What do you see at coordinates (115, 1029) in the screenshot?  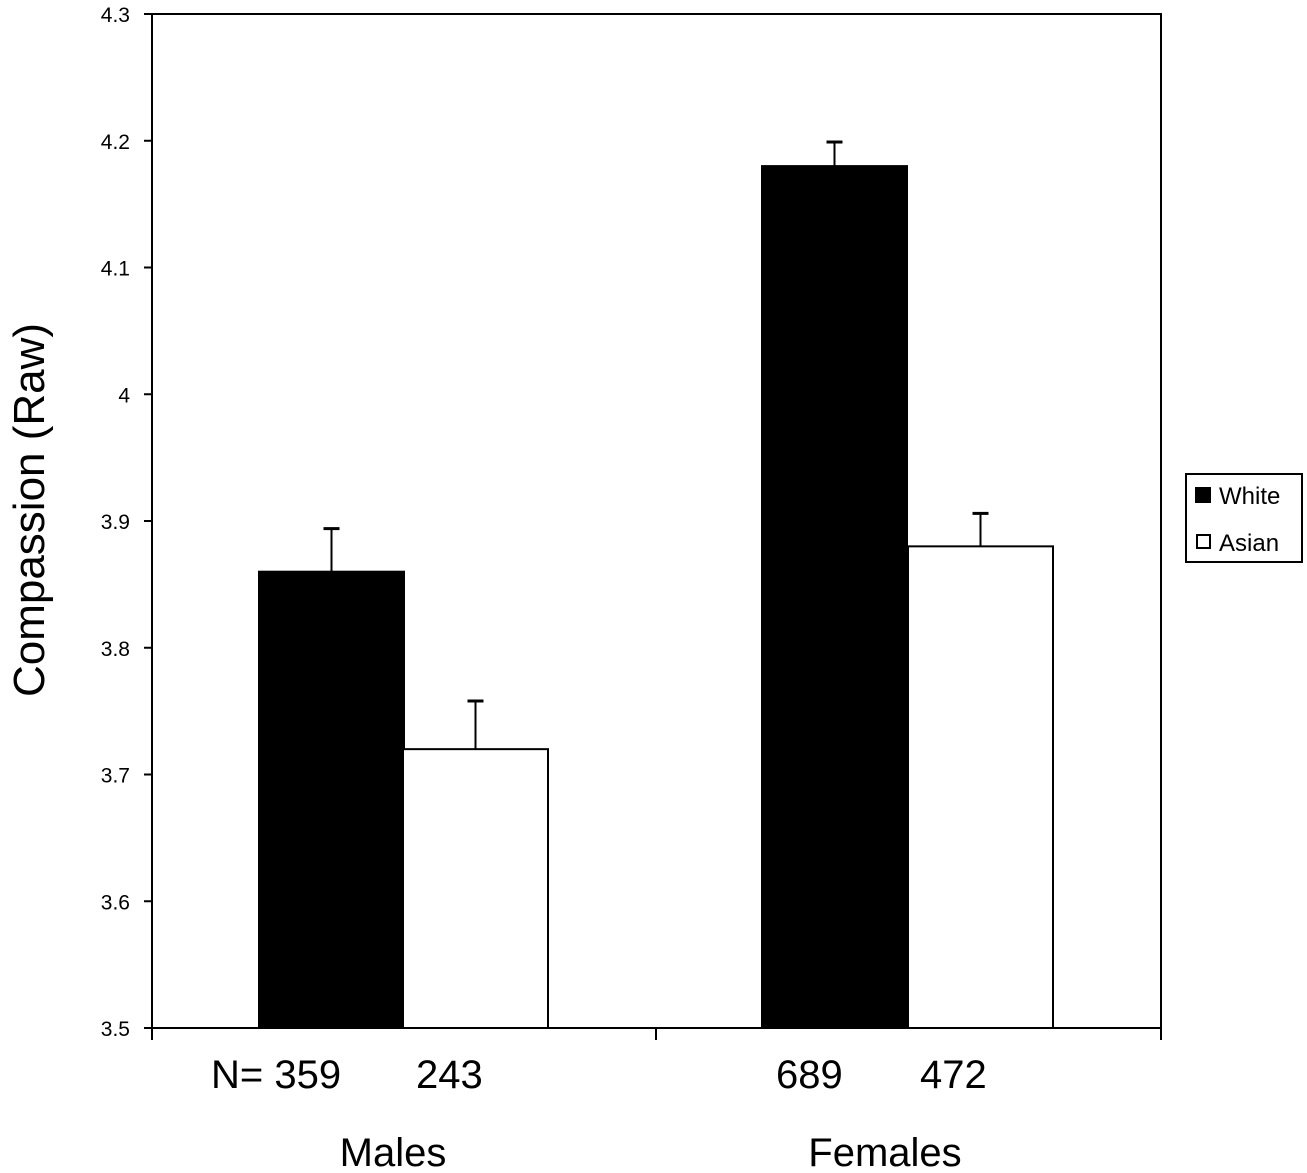 I see `y-tick-label: 3.5` at bounding box center [115, 1029].